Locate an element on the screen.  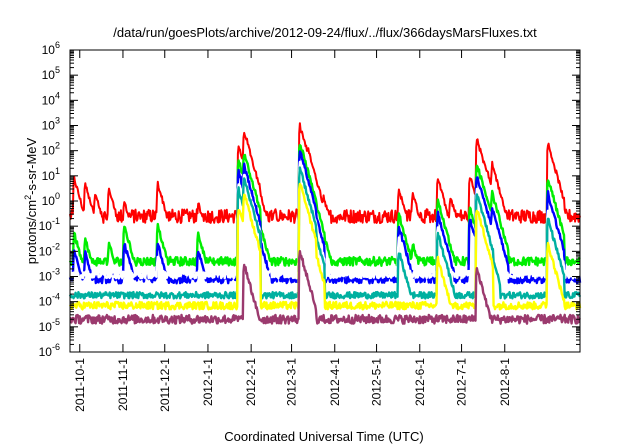
x-tick-label: 2011-10-1 is located at coordinates (80, 385).